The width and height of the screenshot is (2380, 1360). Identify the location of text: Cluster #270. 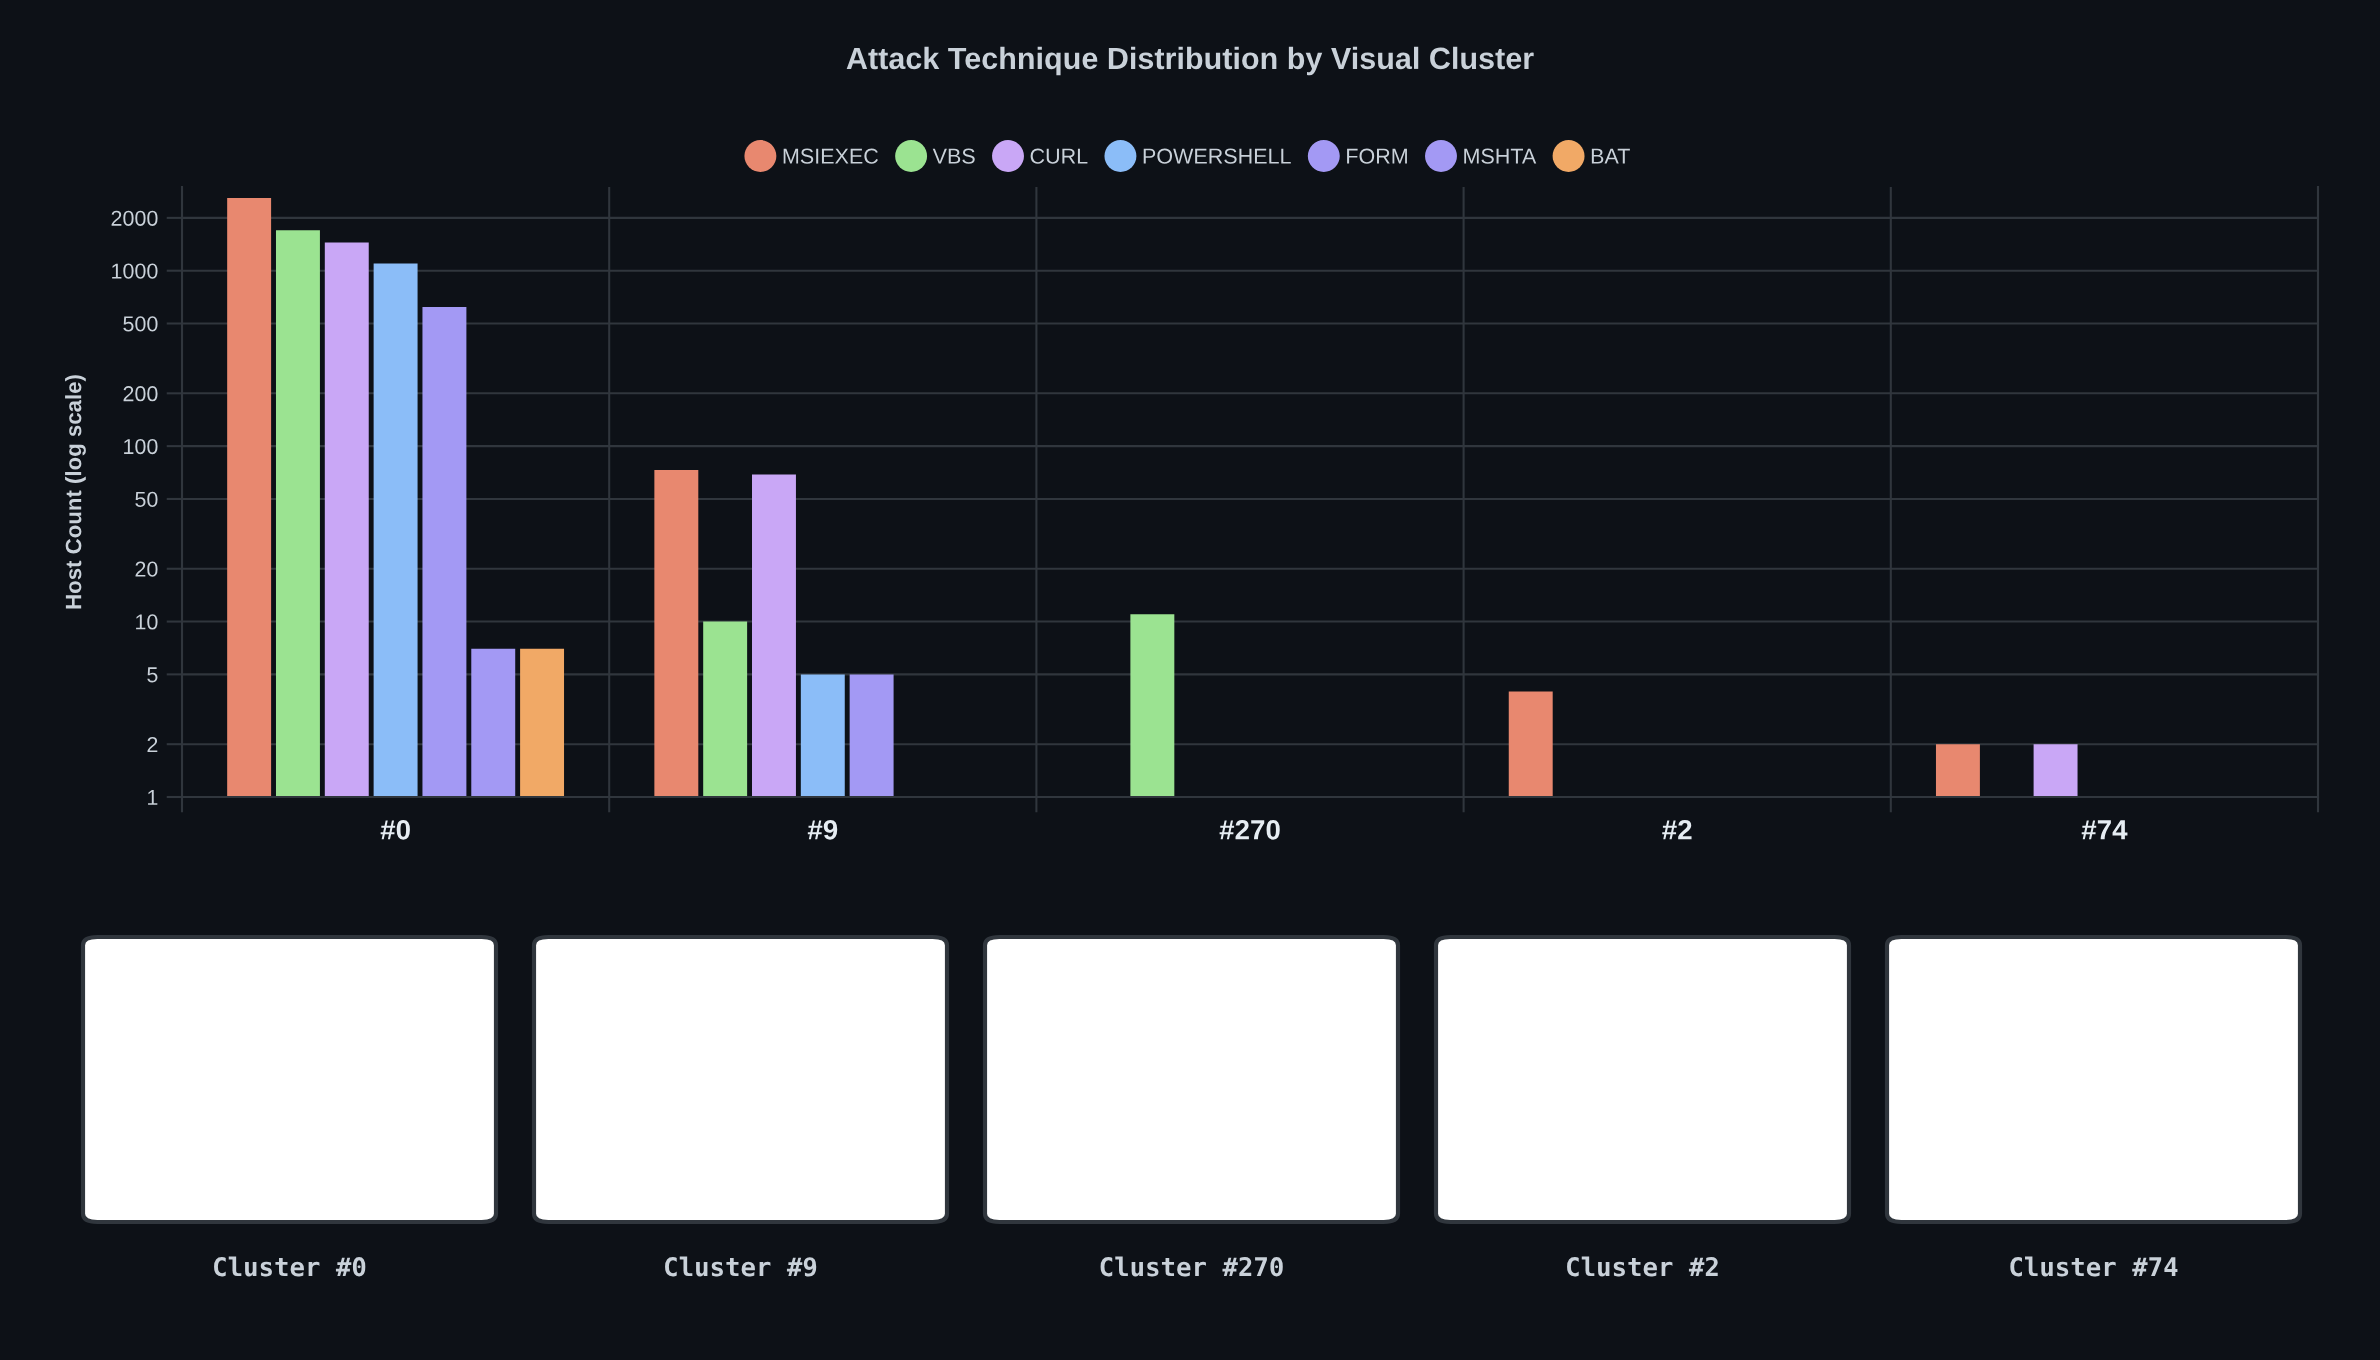
(1191, 1266).